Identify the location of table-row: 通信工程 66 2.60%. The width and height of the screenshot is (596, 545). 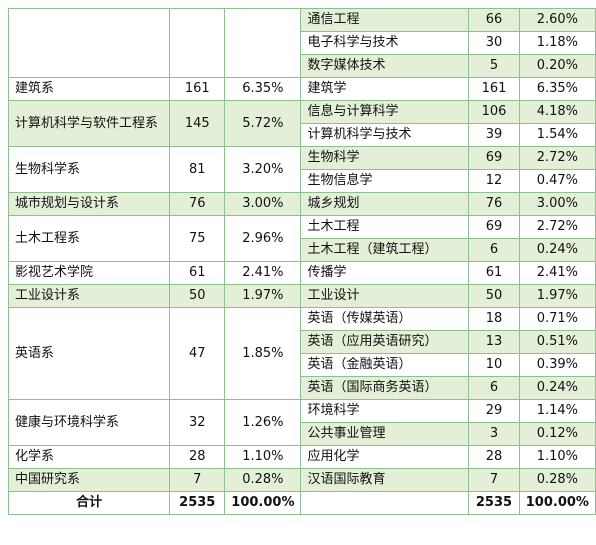
(301, 43).